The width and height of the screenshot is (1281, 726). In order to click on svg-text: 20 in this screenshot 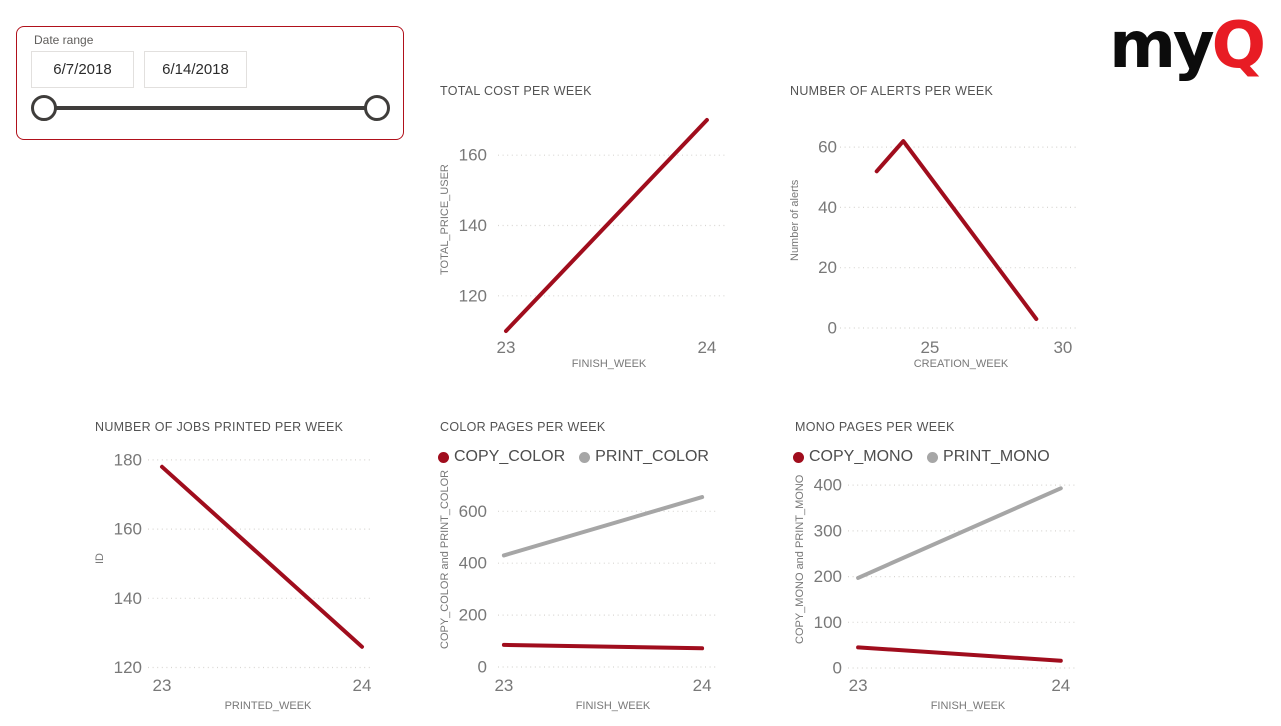, I will do `click(827, 267)`.